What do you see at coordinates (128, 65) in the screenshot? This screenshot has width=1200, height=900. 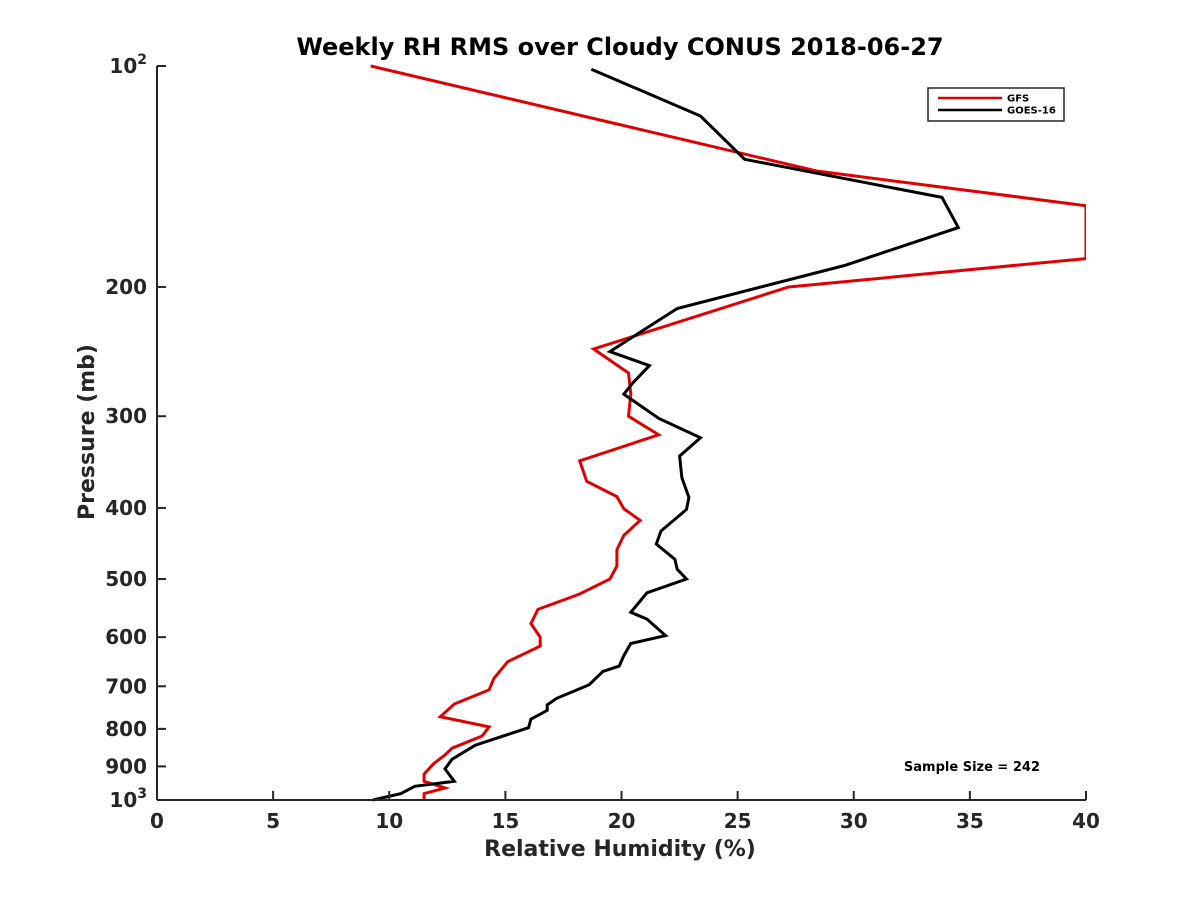 I see `y-tick-label: 10²` at bounding box center [128, 65].